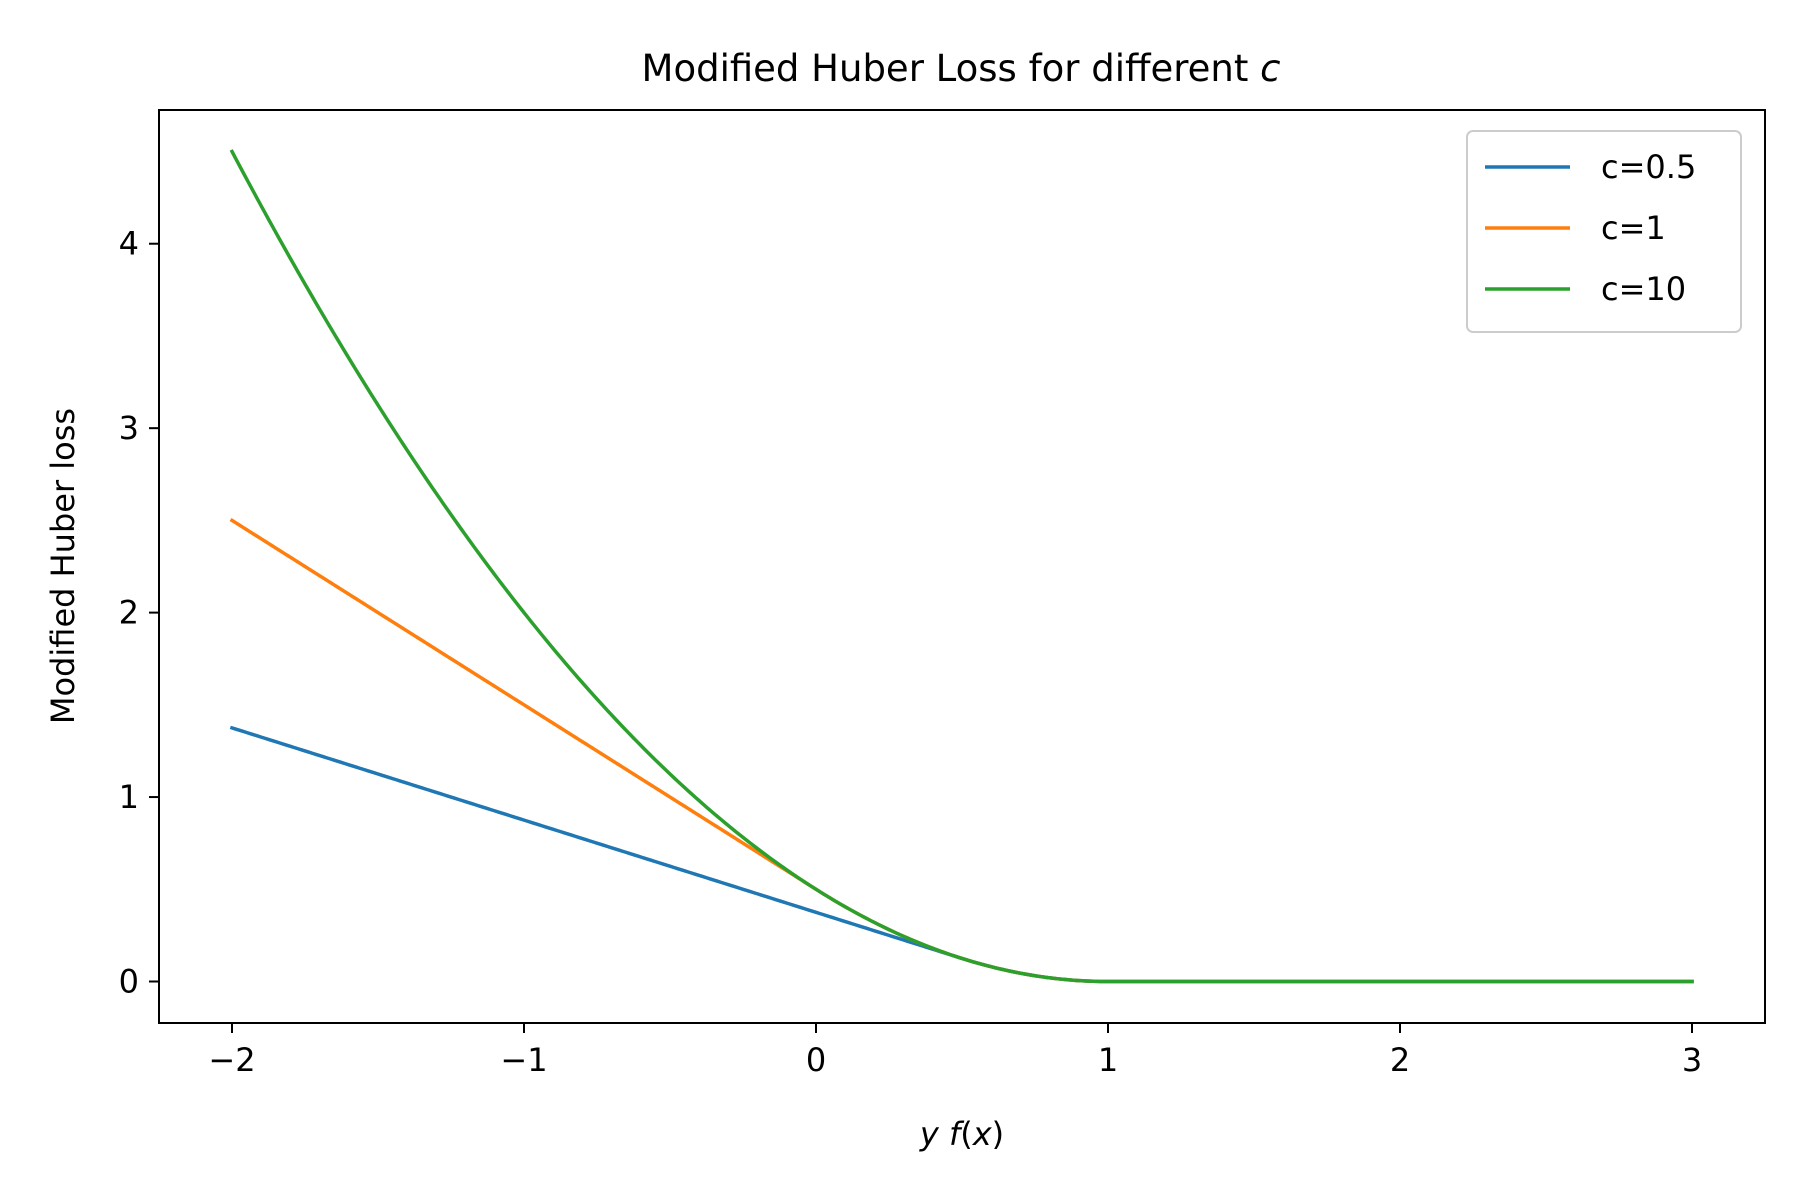 Image resolution: width=1800 pixels, height=1200 pixels. I want to click on x-axis-label: y f(x), so click(961, 1134).